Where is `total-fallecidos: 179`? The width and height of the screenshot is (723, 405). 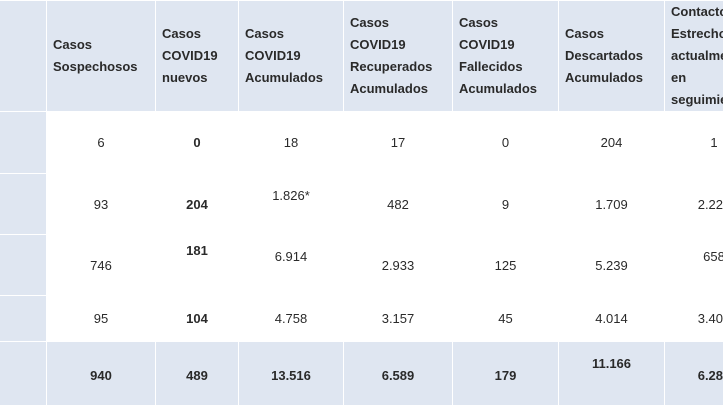
total-fallecidos: 179 is located at coordinates (505, 373).